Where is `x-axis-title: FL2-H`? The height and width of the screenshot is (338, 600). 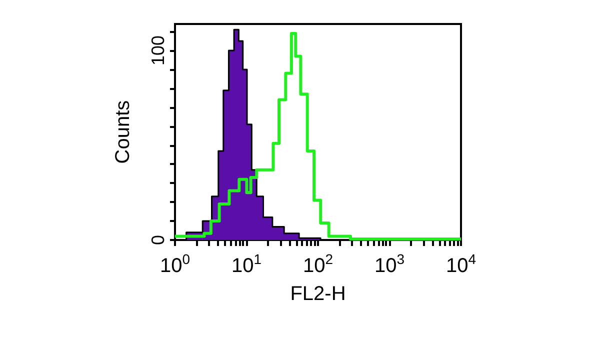 x-axis-title: FL2-H is located at coordinates (318, 294).